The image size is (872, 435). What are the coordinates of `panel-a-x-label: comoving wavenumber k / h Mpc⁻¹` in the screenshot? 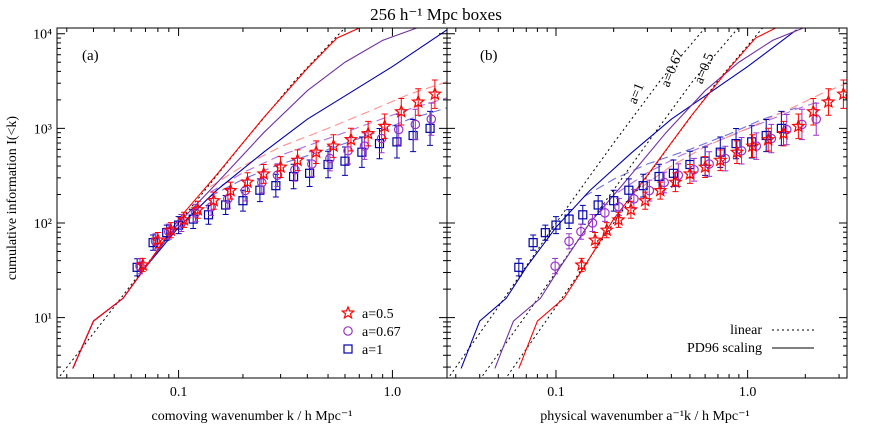 It's located at (252, 416).